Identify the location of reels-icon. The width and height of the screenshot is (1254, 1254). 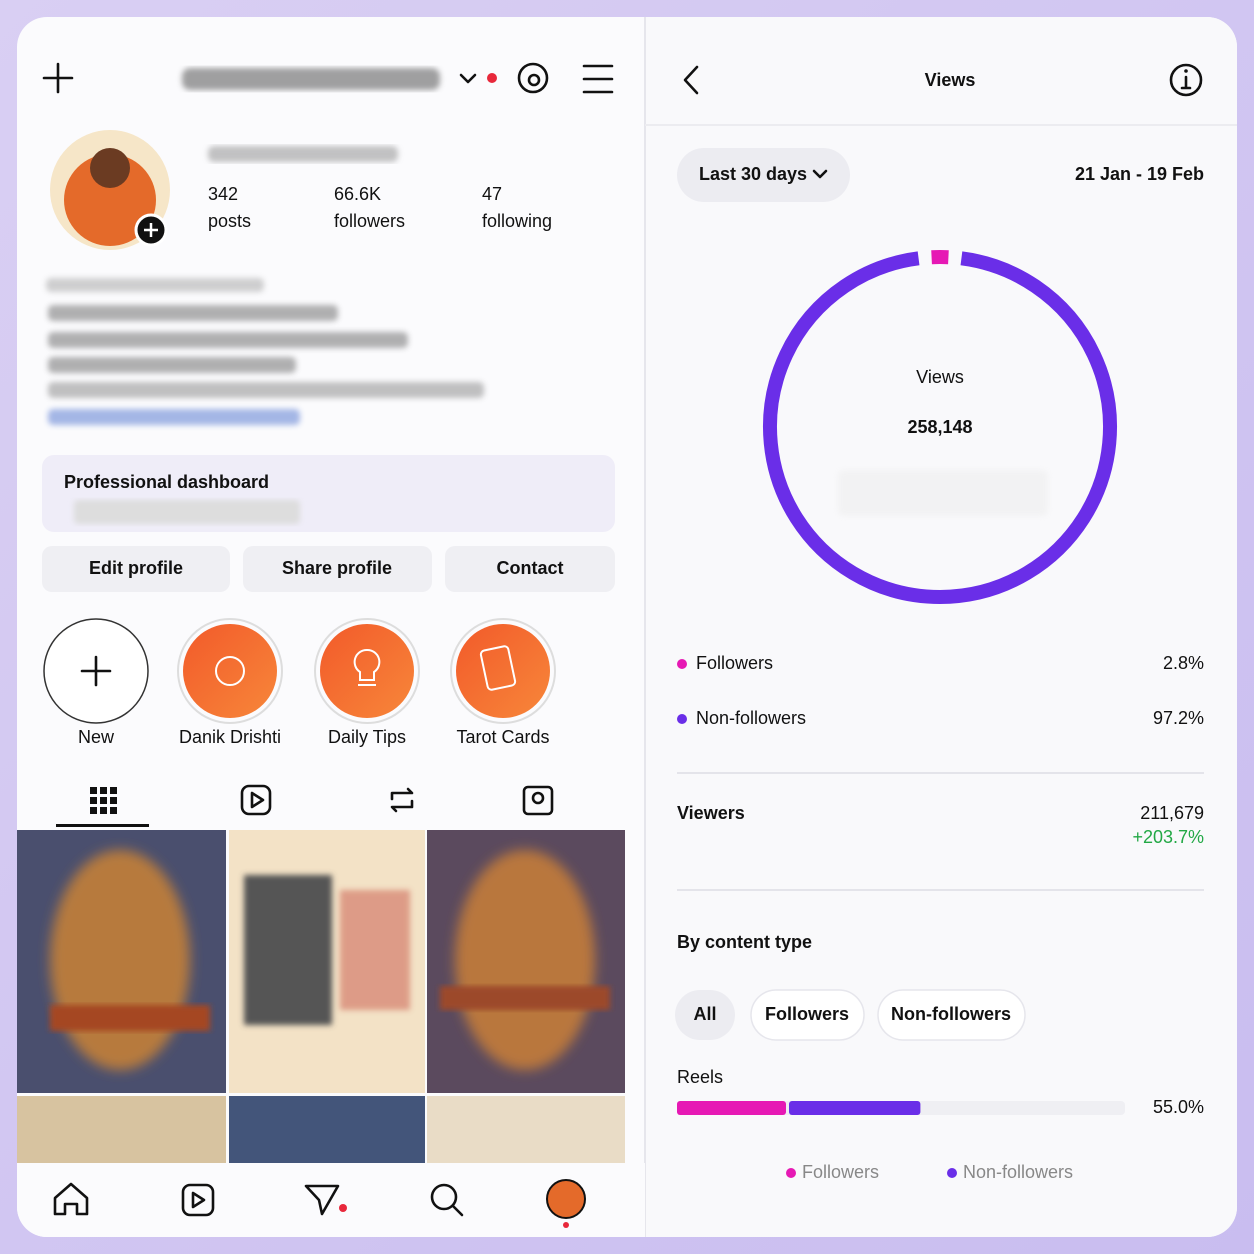
(198, 1200).